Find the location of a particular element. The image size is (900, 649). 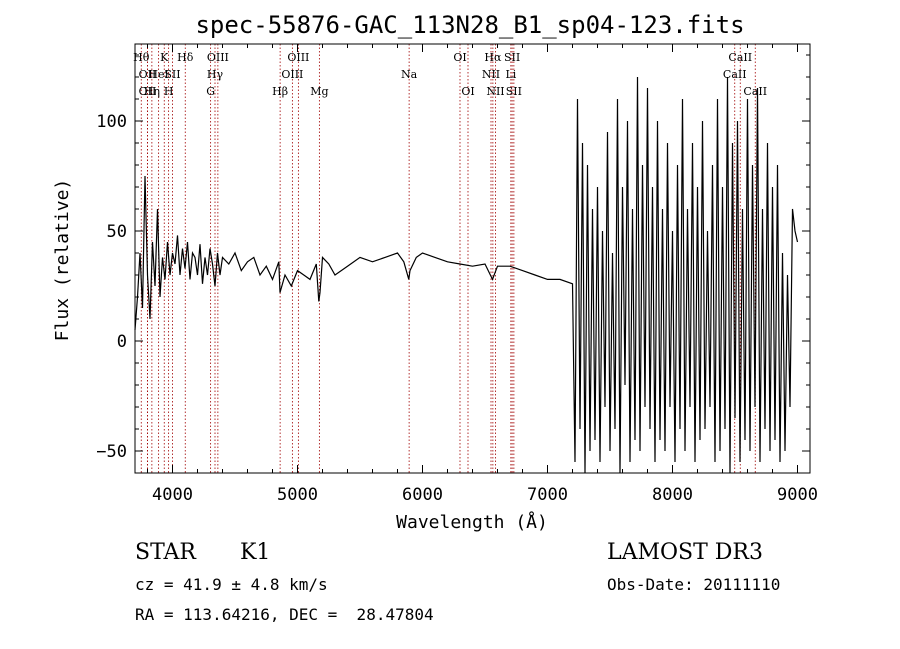

x-tick-label: 4000 is located at coordinates (172, 495).